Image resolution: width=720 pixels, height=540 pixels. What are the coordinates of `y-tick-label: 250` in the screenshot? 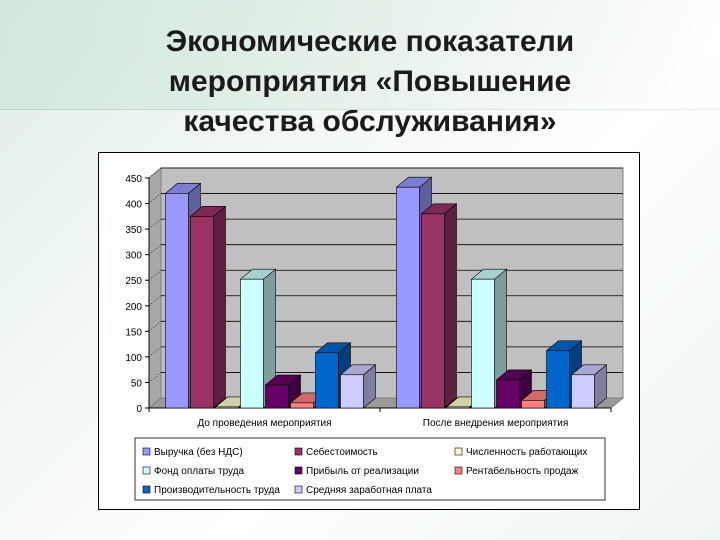 It's located at (133, 281).